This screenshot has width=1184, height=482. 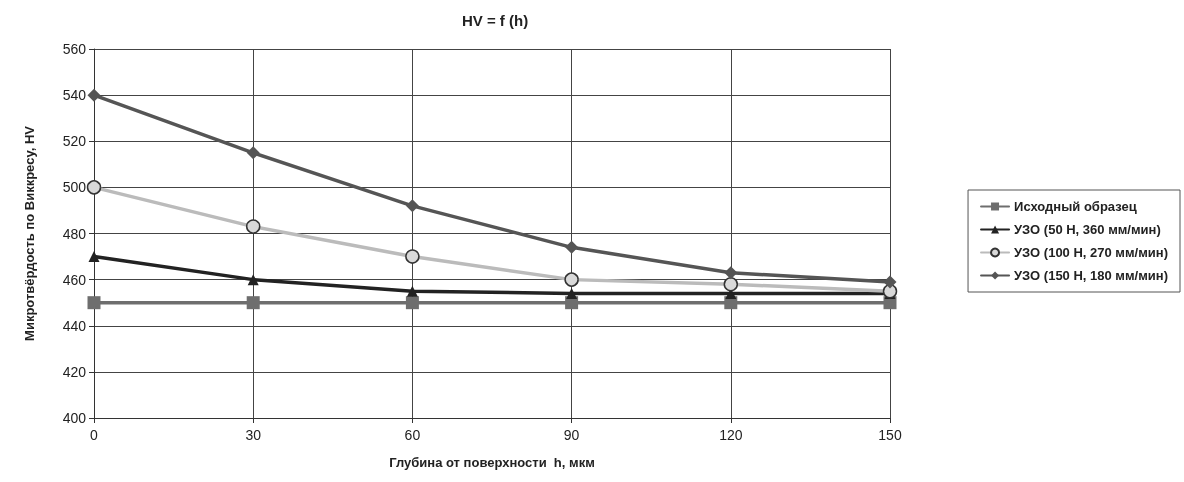 I want to click on y-tick-label: 560, so click(x=74, y=49).